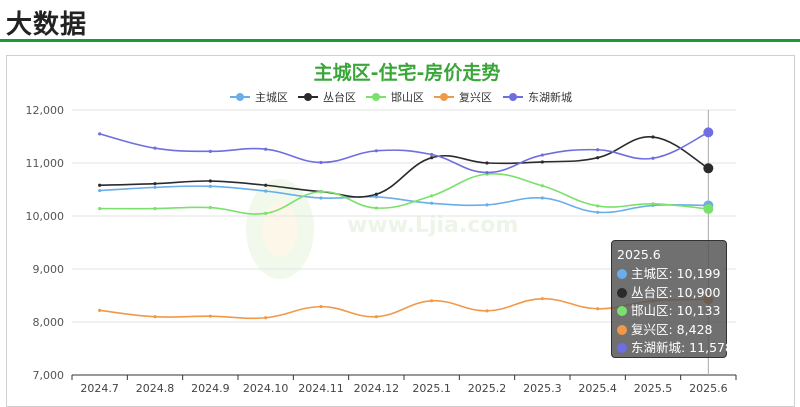 The width and height of the screenshot is (800, 407). What do you see at coordinates (45, 243) in the screenshot?
I see `y-axis: 7,000 8,000 9,000 10,000 11,000 12,000` at bounding box center [45, 243].